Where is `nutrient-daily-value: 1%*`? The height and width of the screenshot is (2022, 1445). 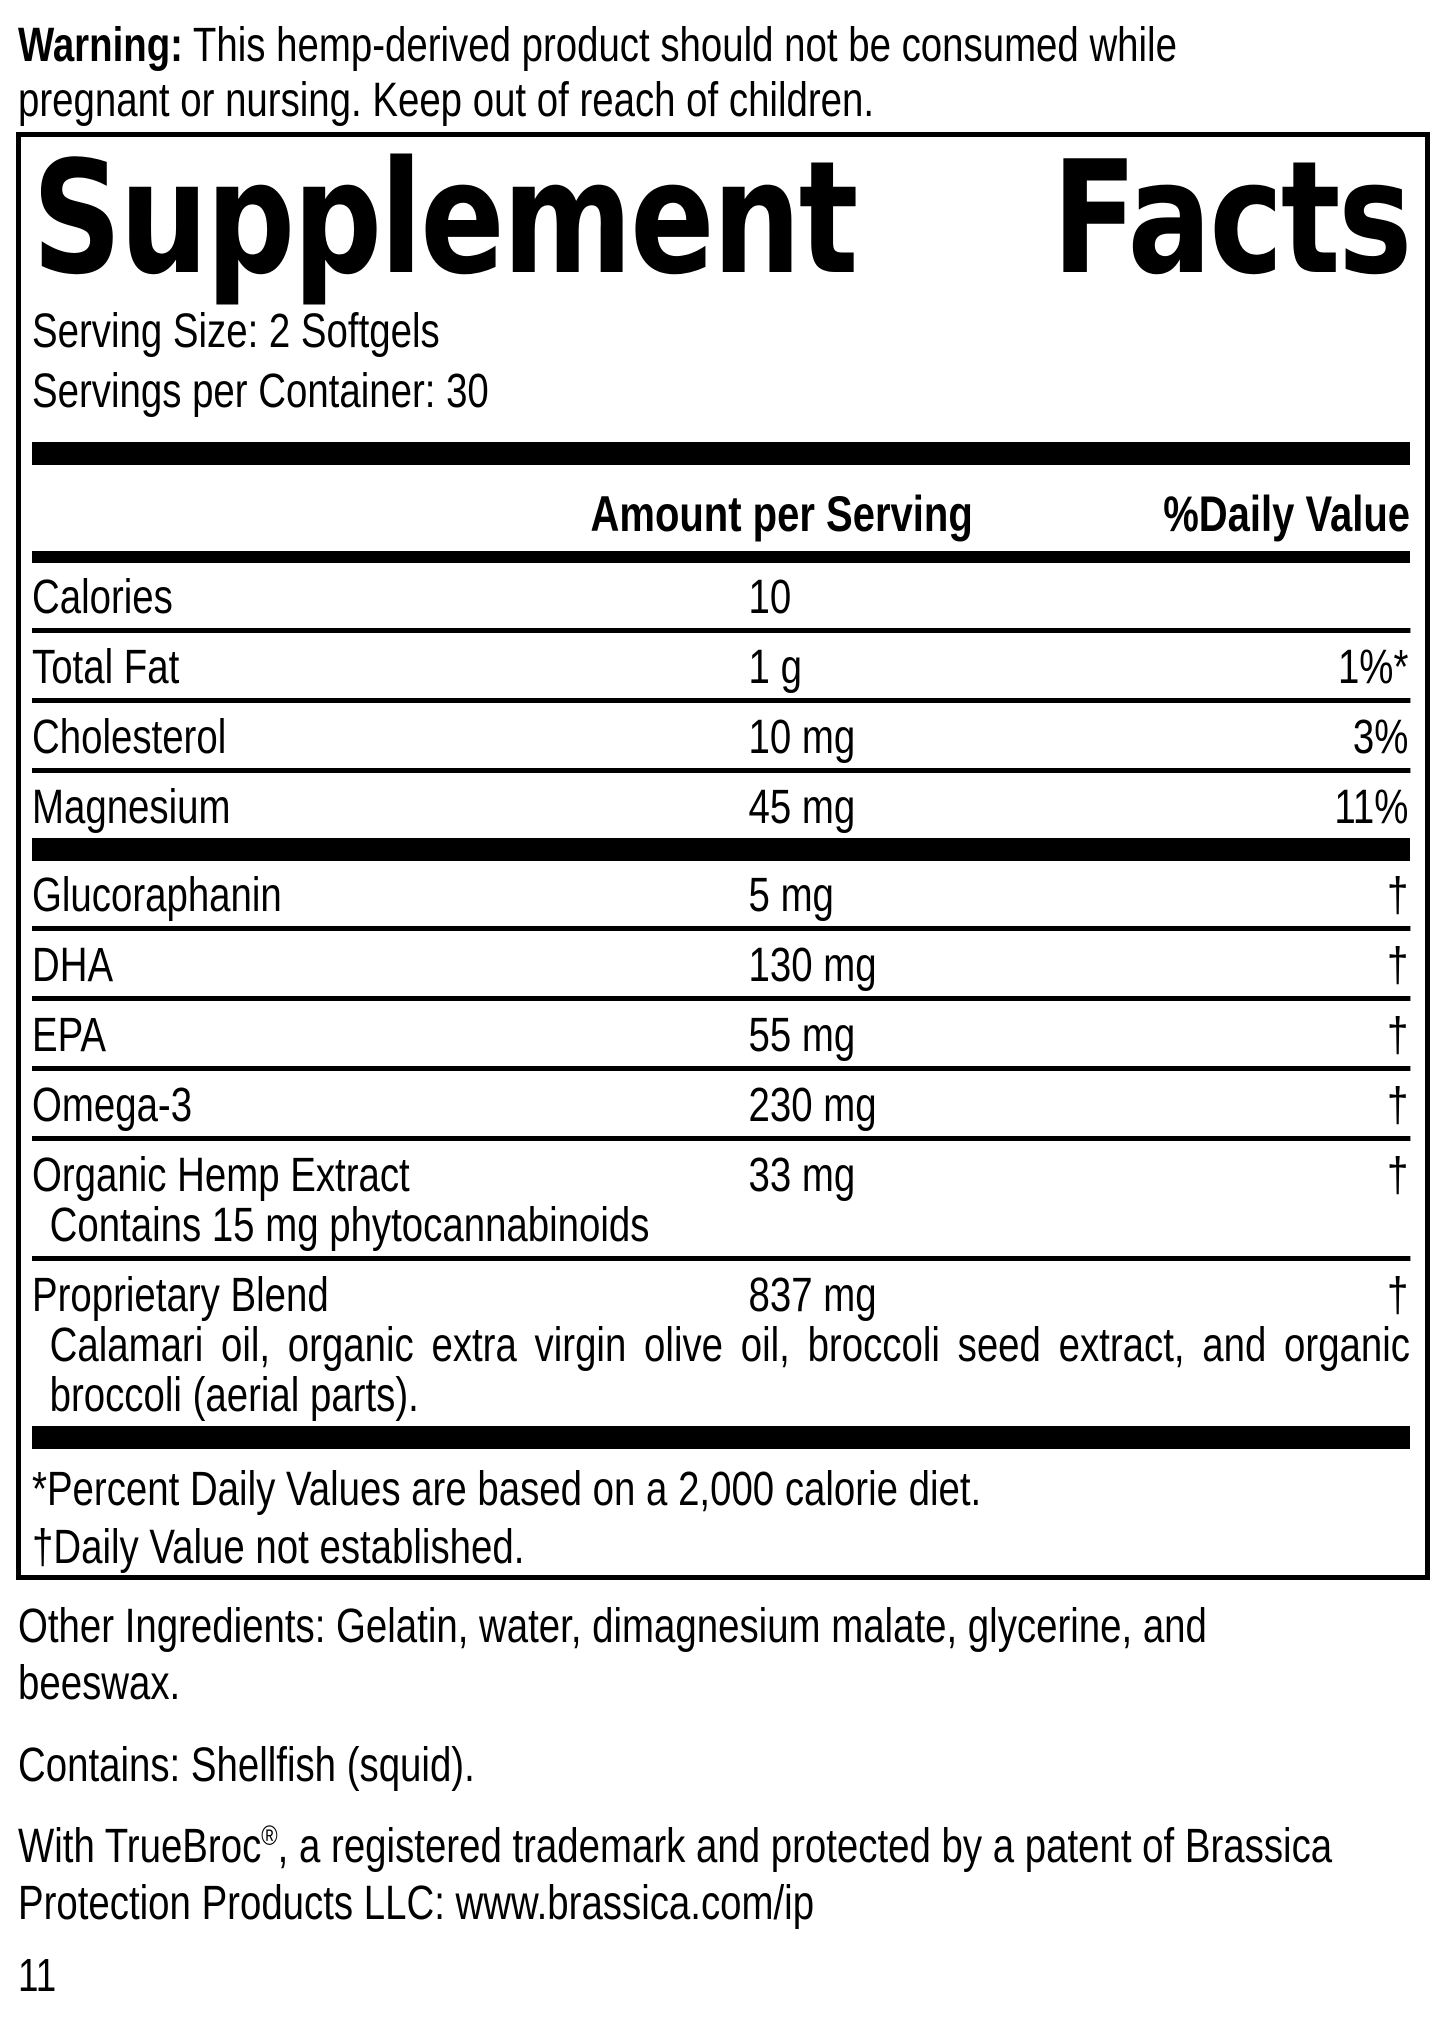 nutrient-daily-value: 1%* is located at coordinates (1373, 668).